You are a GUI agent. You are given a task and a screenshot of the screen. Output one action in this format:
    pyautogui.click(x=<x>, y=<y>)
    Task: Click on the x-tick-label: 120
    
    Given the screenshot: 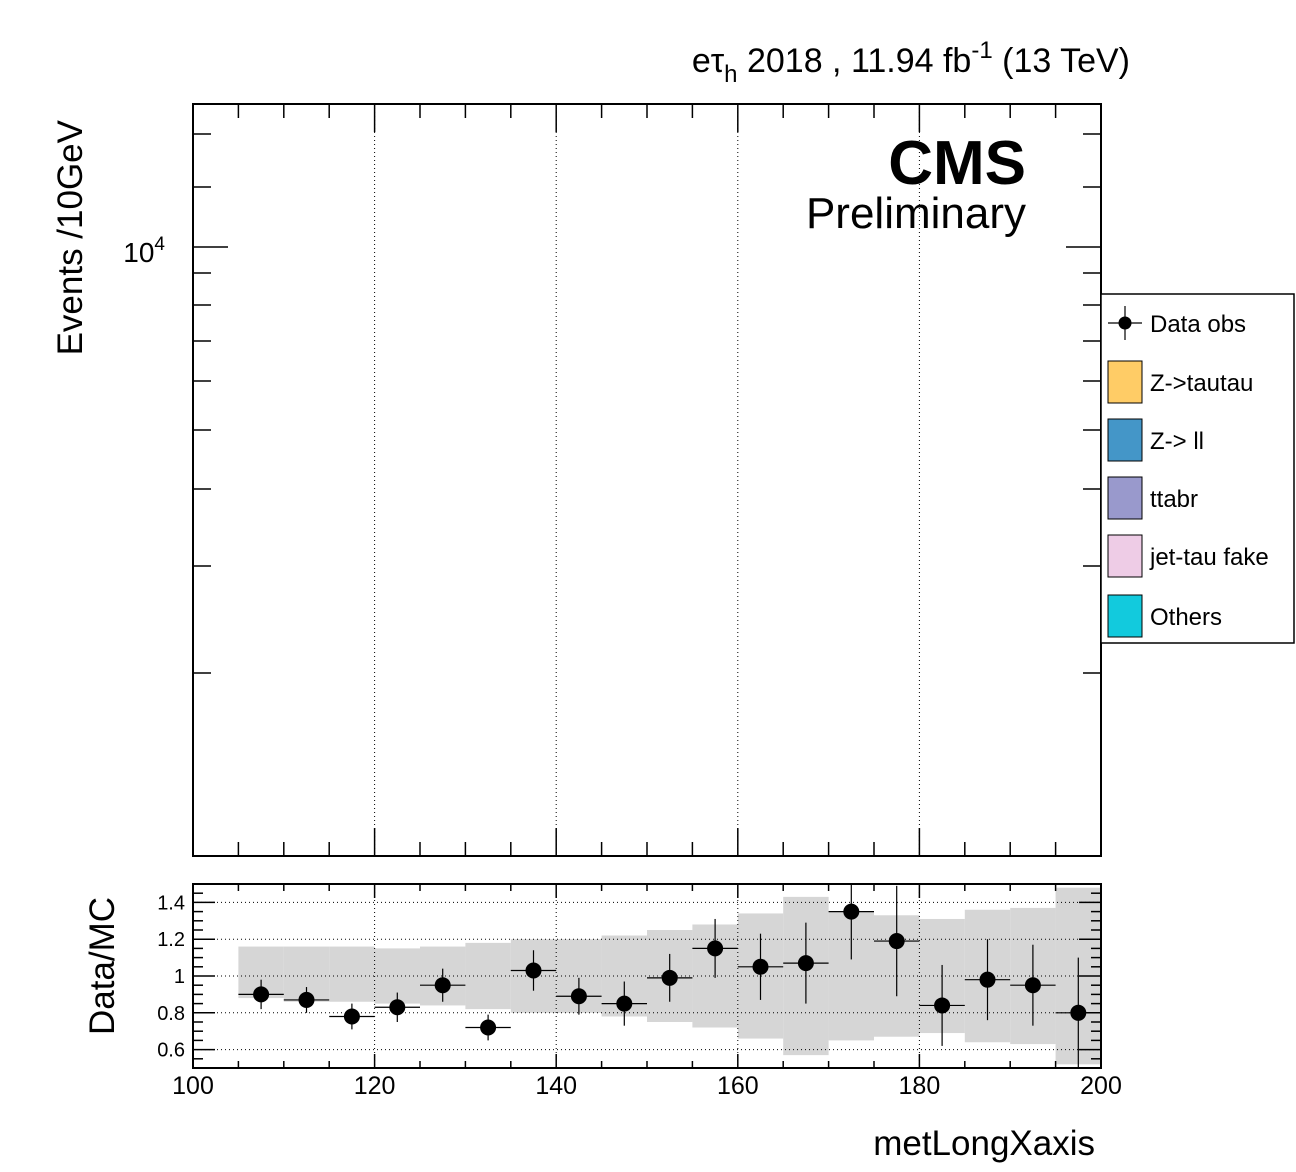 What is the action you would take?
    pyautogui.click(x=375, y=1086)
    